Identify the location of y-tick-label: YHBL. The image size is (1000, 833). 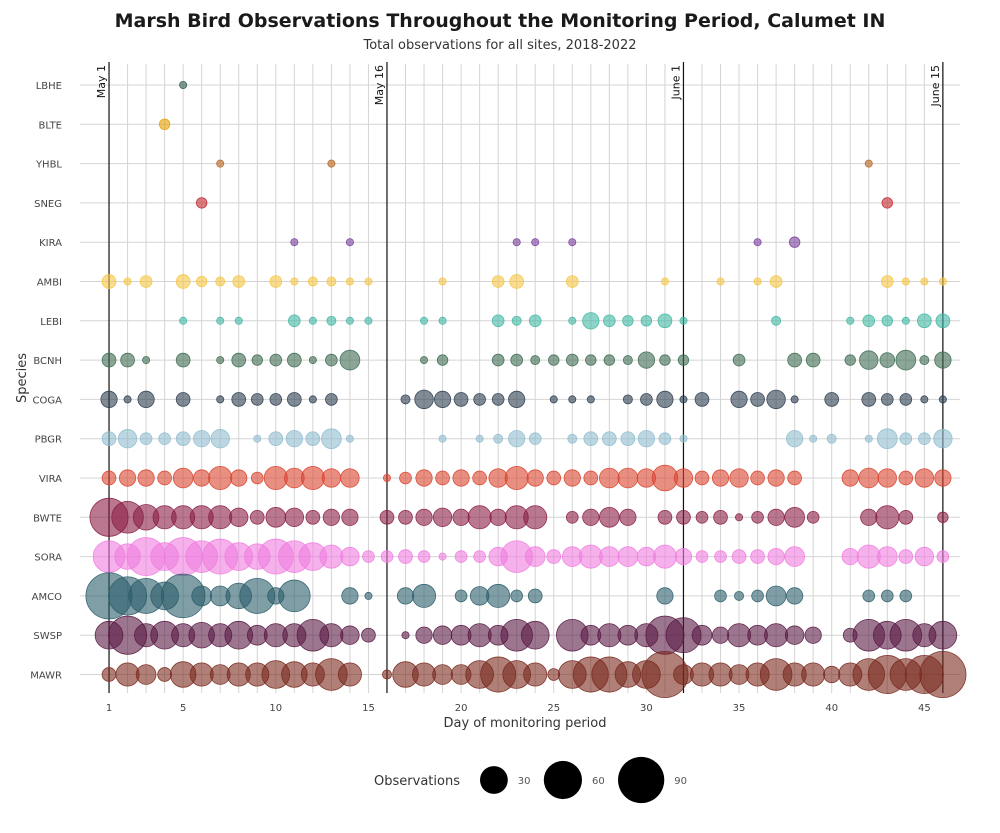
(48, 165).